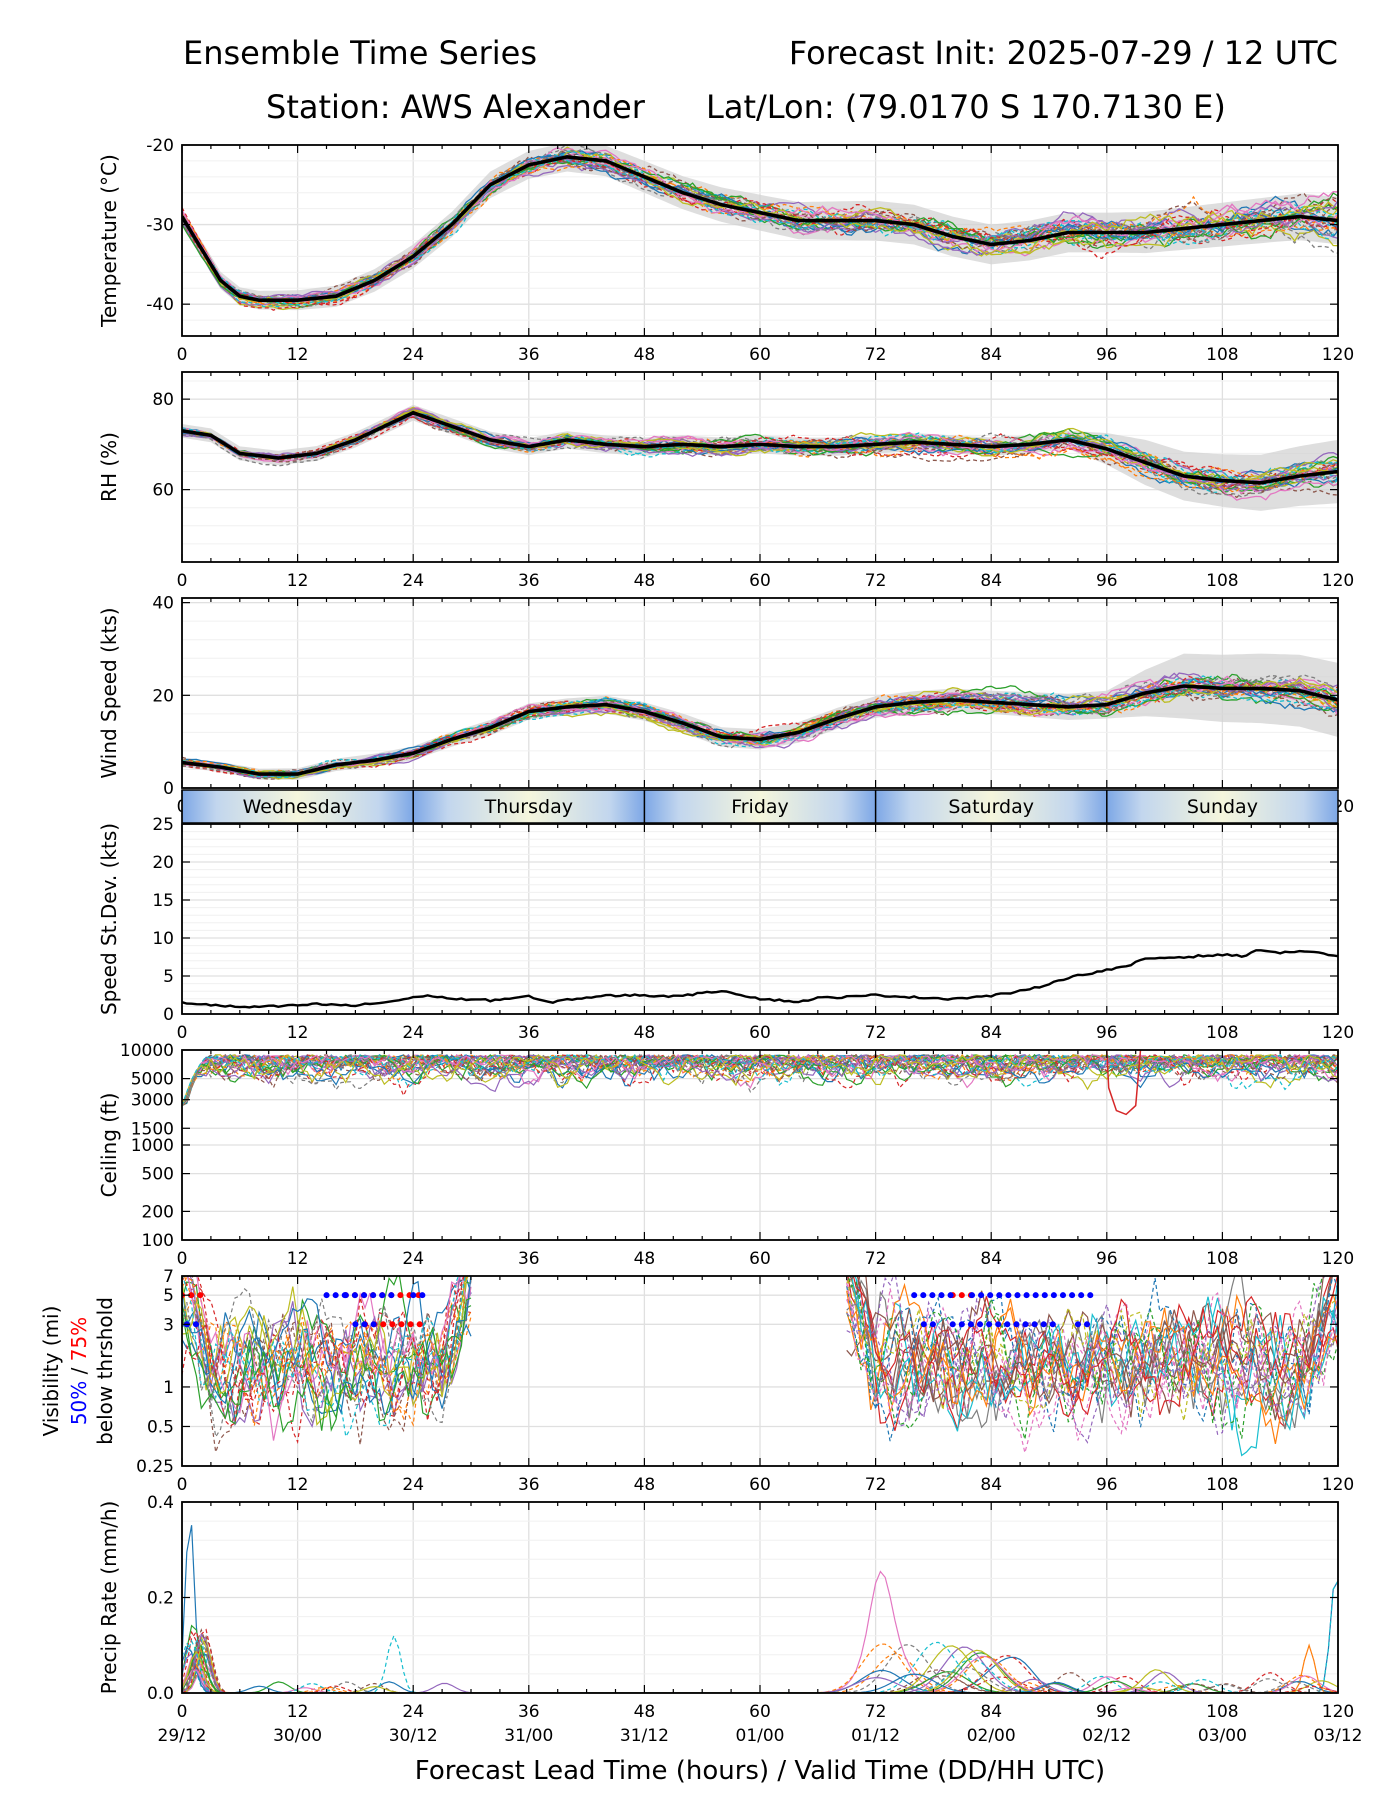 This screenshot has height=1800, width=1400. Describe the element at coordinates (105, 1371) in the screenshot. I see `y-axis-label-threshold: below thrshold` at that location.